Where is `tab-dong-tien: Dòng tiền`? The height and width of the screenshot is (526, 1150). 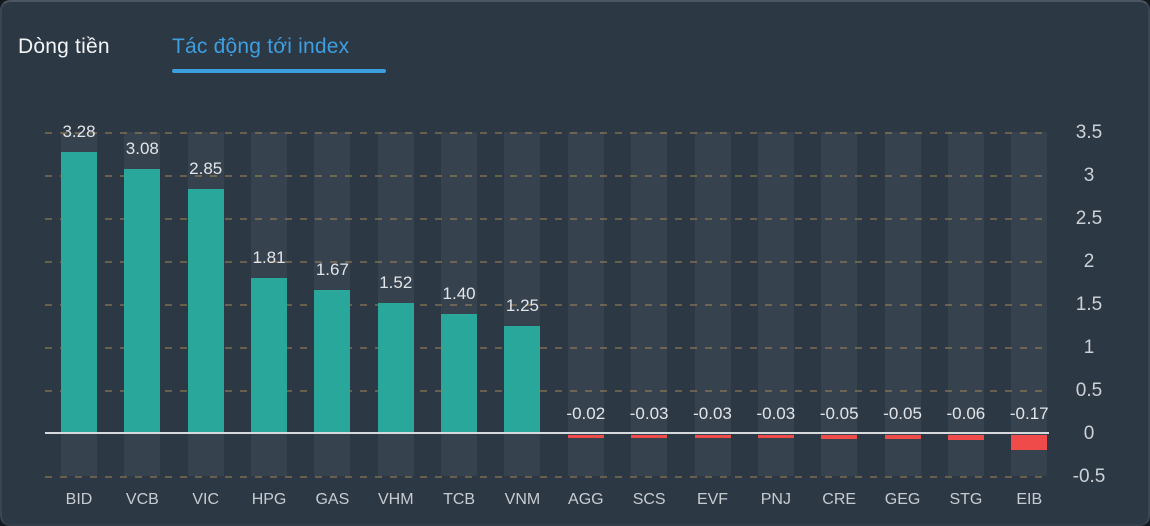 tab-dong-tien: Dòng tiền is located at coordinates (64, 46).